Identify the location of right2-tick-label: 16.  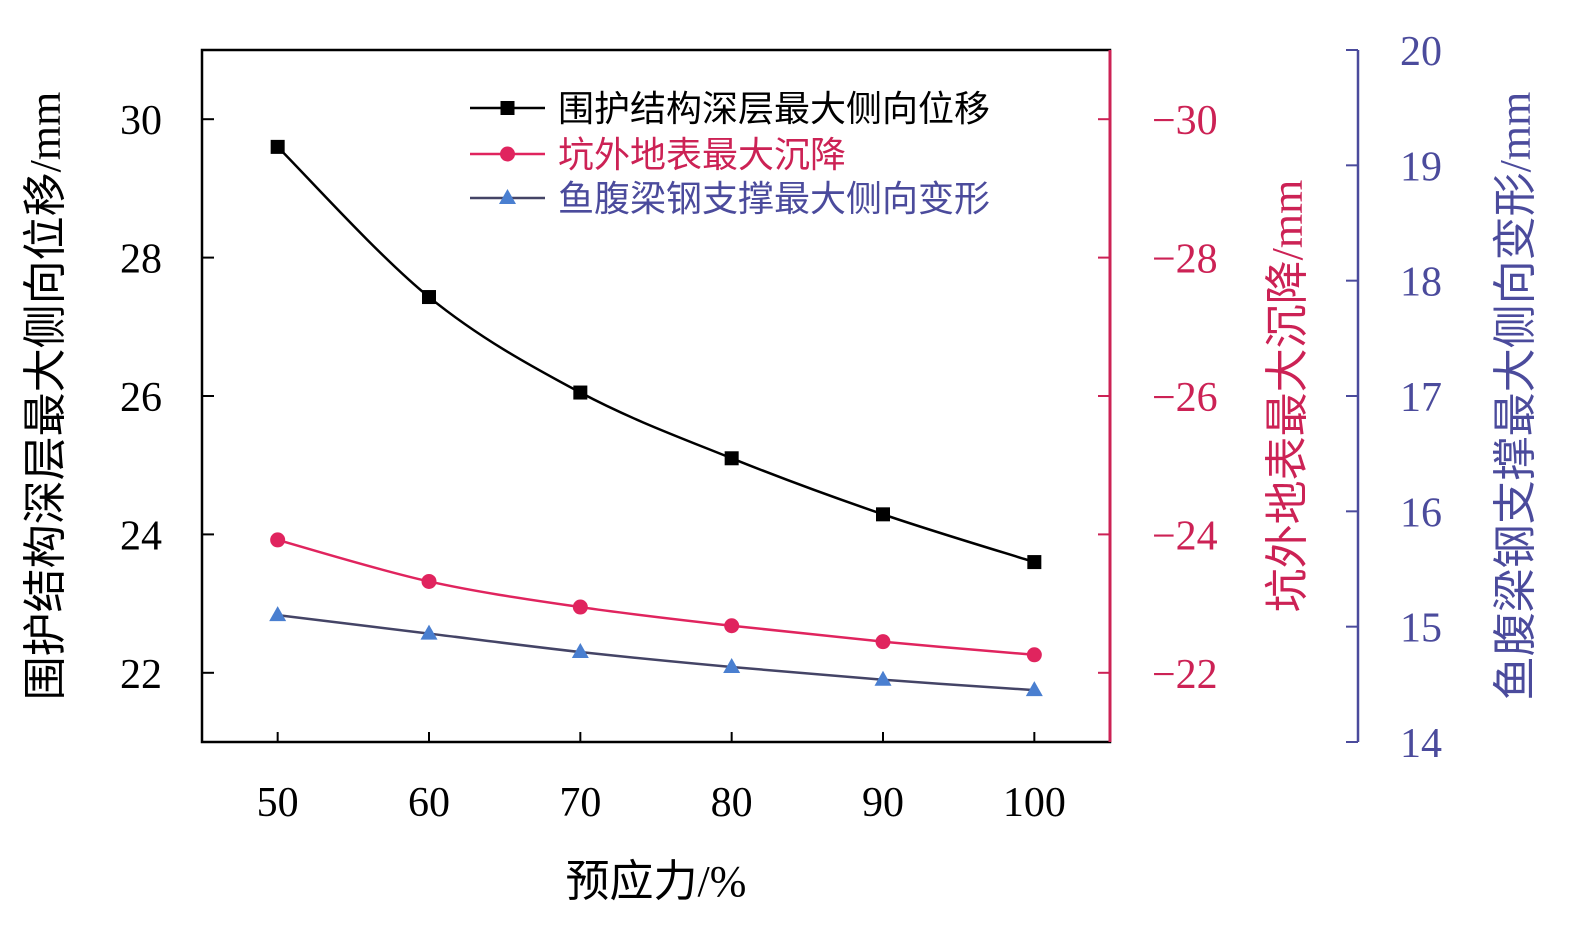
(1421, 513).